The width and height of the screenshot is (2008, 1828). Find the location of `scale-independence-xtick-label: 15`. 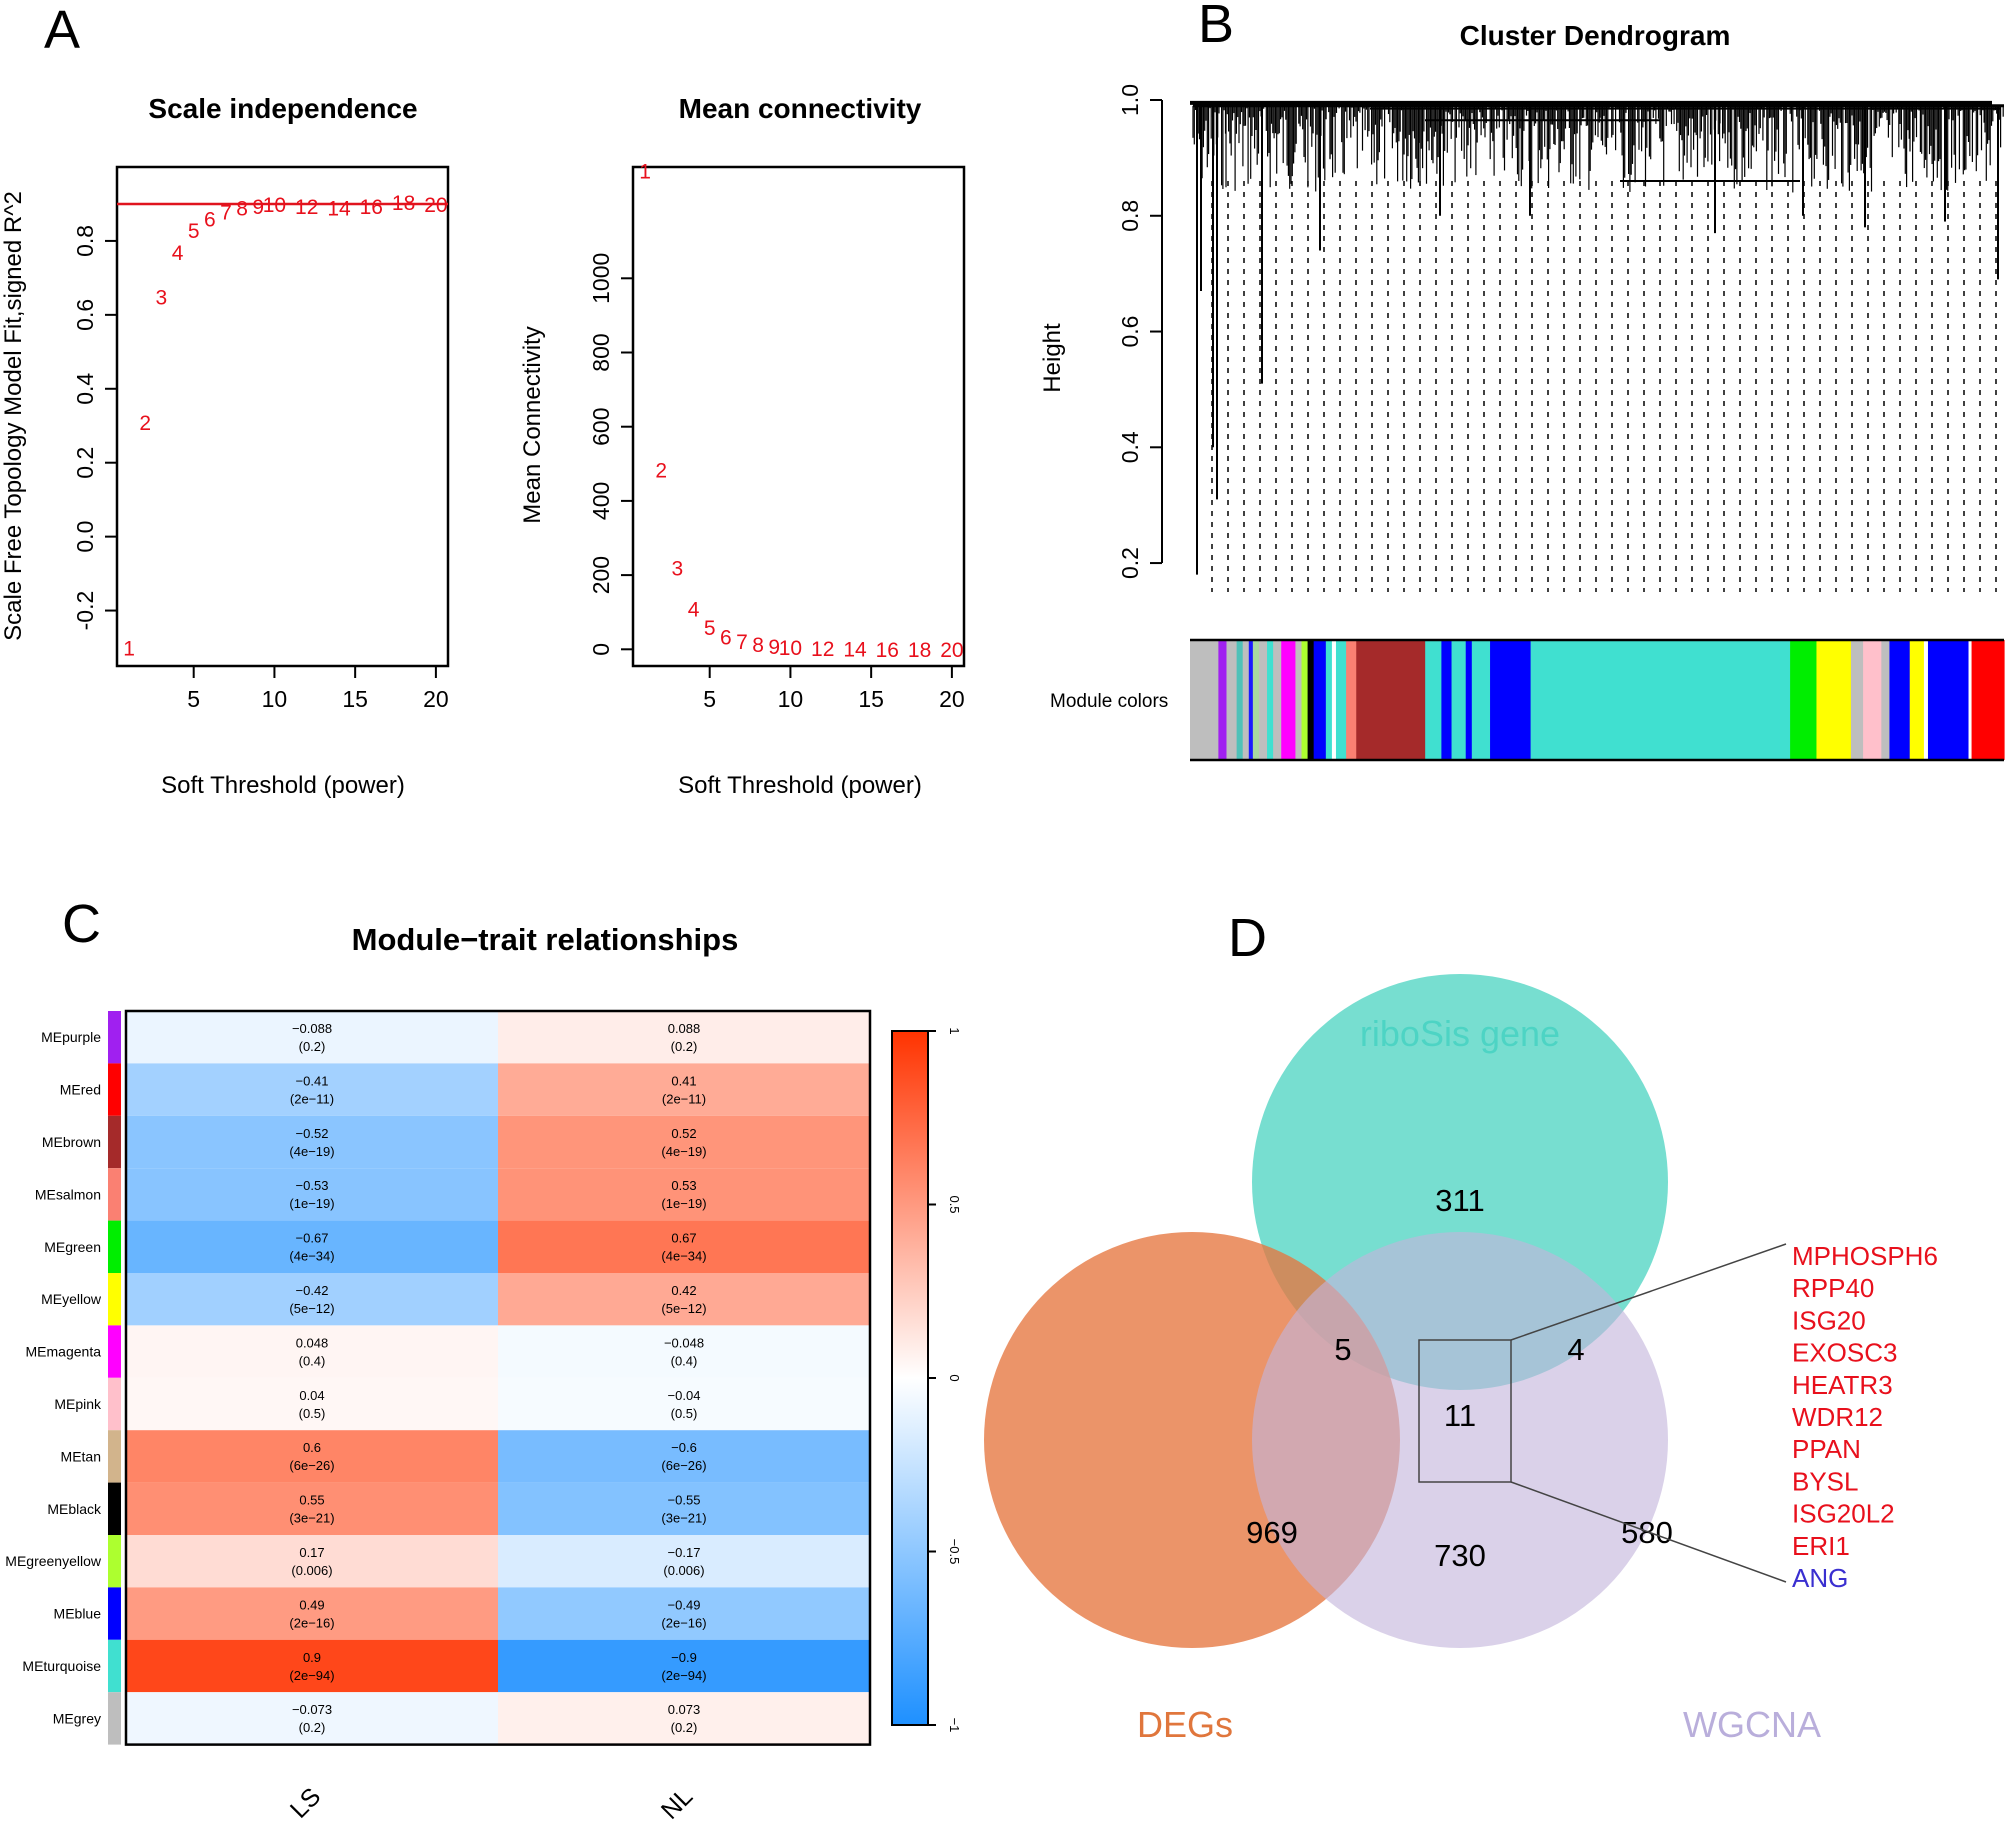

scale-independence-xtick-label: 15 is located at coordinates (355, 699).